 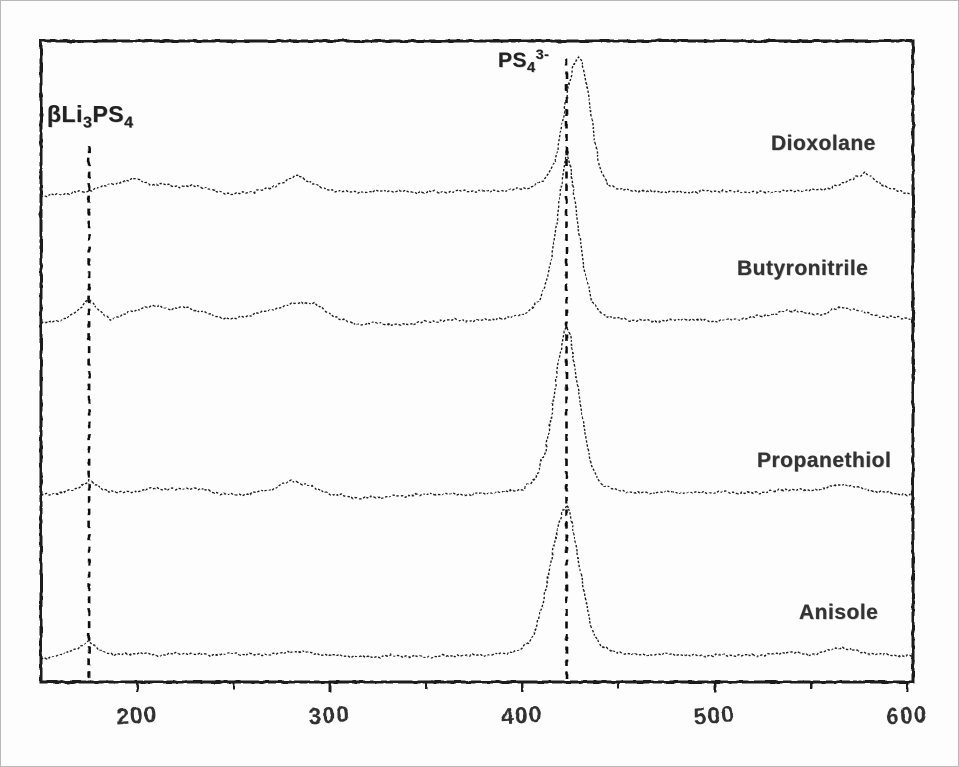 I want to click on phase-label-prefix: βLi, so click(x=65, y=114).